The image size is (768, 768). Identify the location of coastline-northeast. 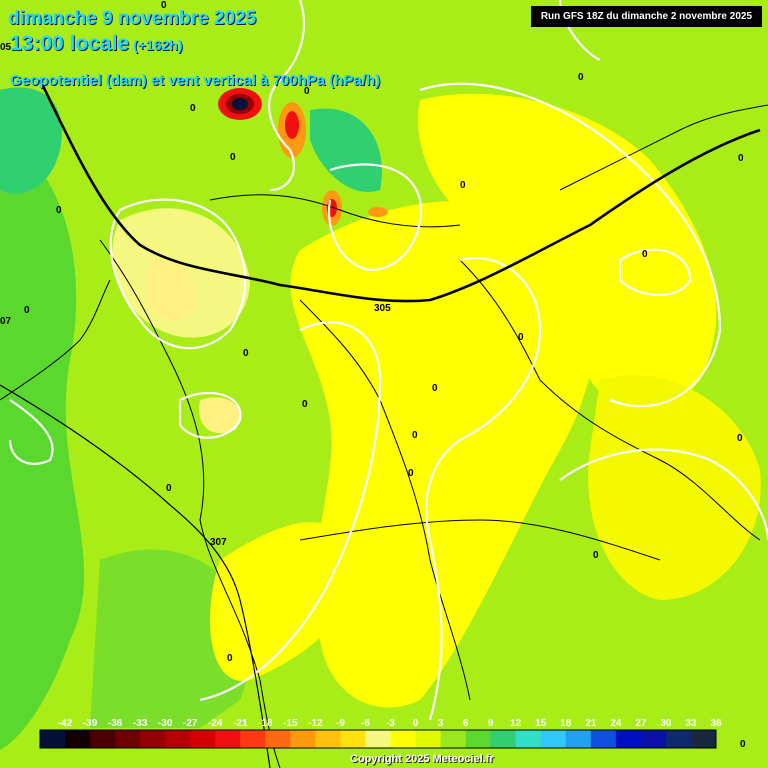
(663, 147).